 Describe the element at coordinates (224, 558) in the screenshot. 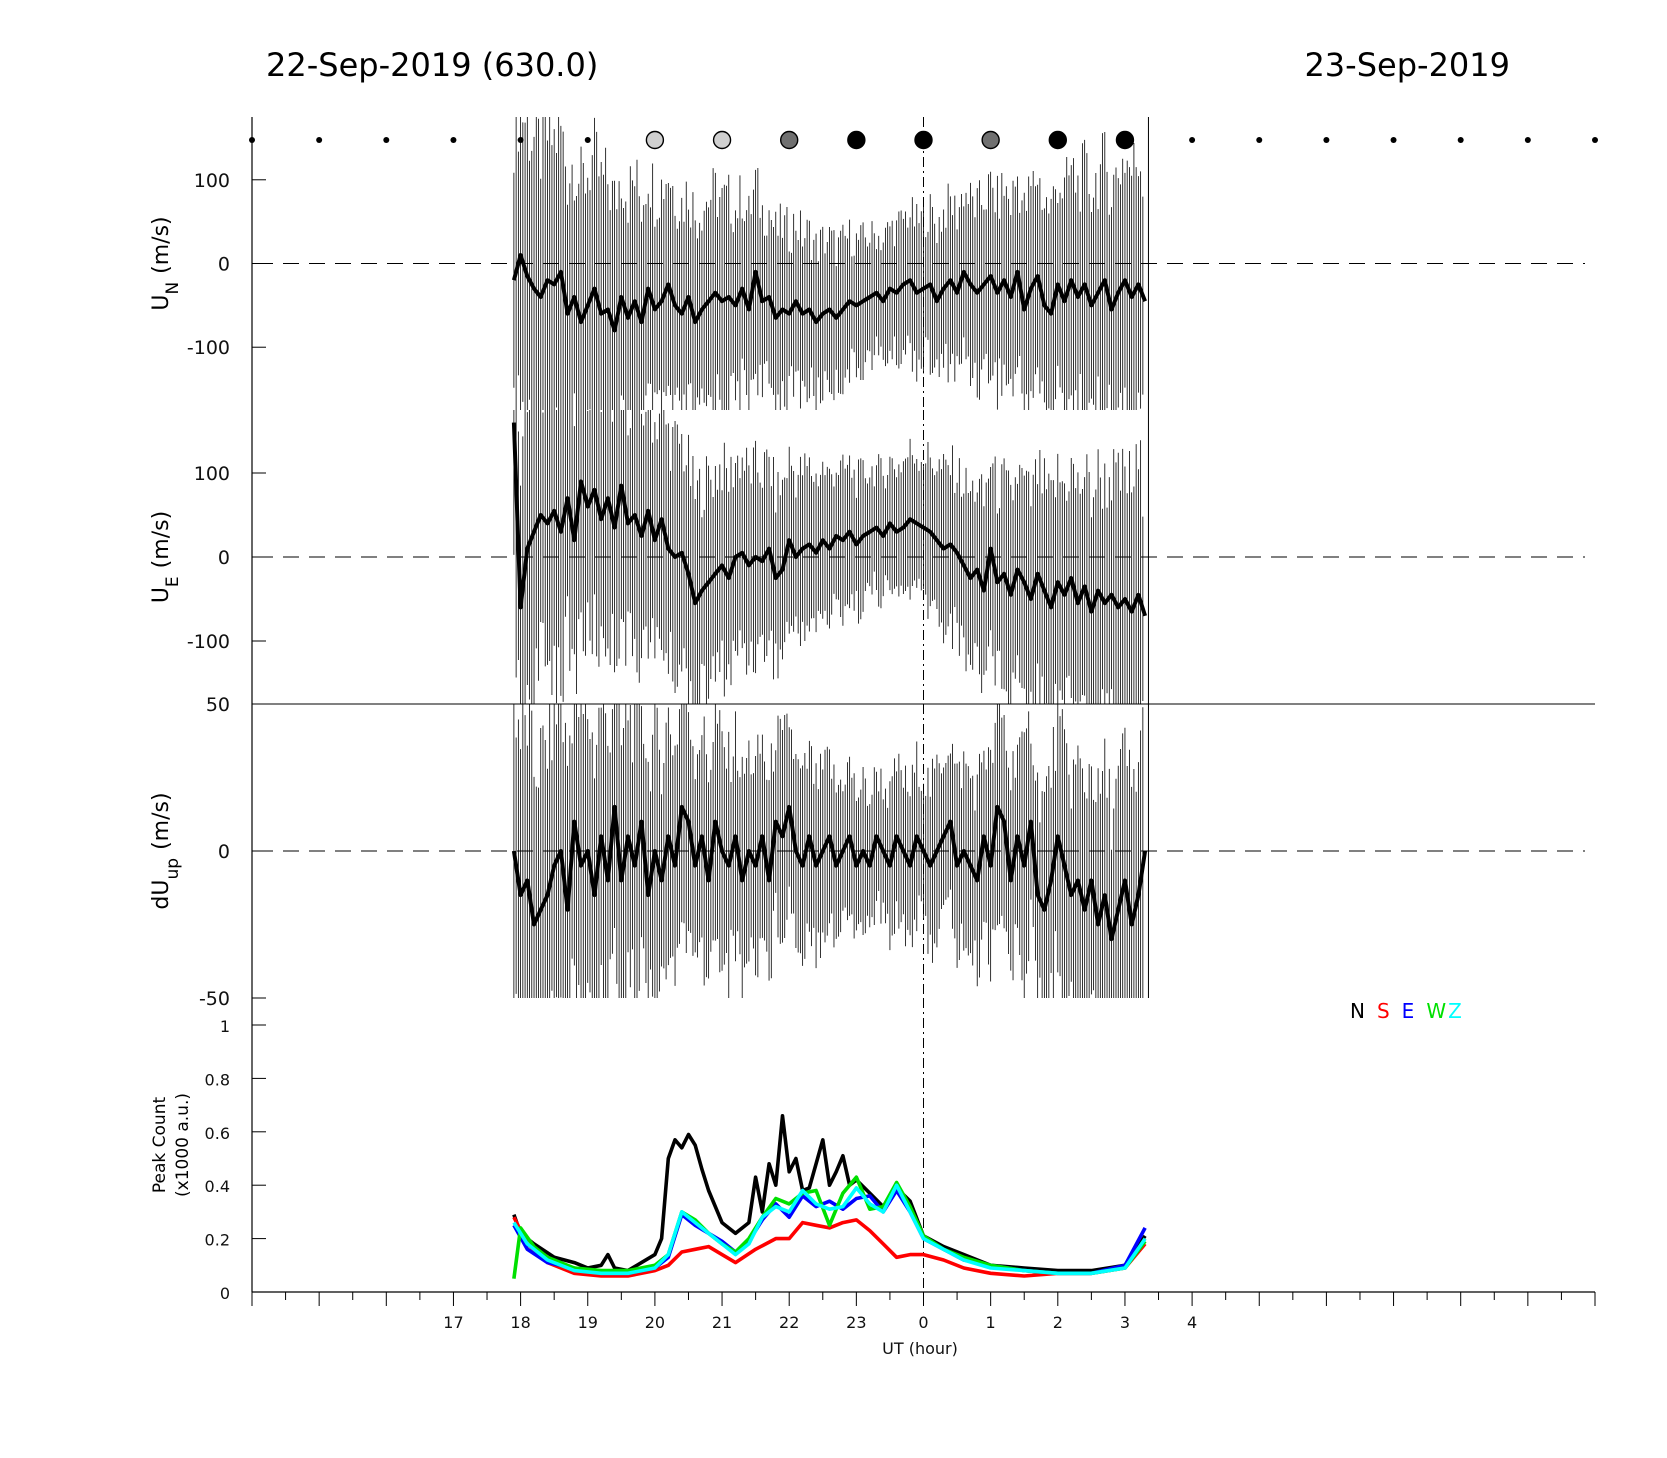

I see `ytick-label-ue: 0` at that location.